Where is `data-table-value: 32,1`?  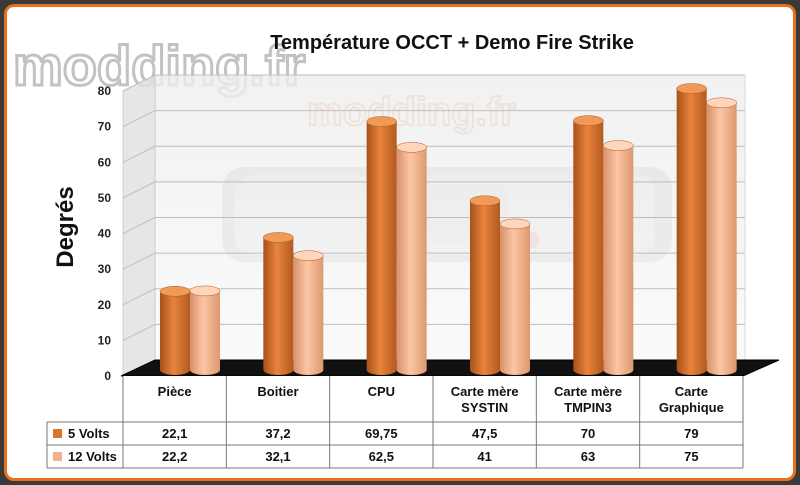 data-table-value: 32,1 is located at coordinates (277, 456).